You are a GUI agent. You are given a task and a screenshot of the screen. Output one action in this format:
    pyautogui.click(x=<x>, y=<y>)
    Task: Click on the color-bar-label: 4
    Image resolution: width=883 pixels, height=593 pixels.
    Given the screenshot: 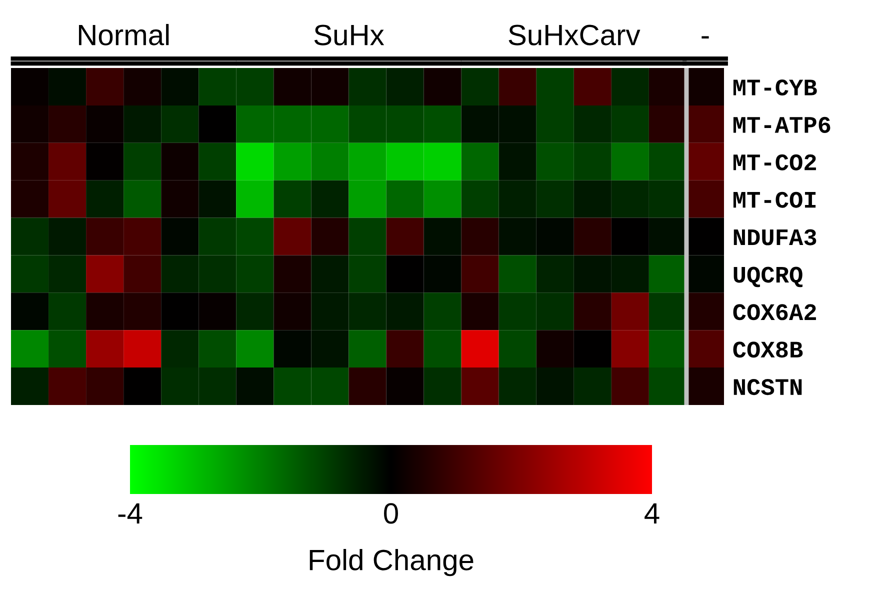 What is the action you would take?
    pyautogui.click(x=652, y=513)
    